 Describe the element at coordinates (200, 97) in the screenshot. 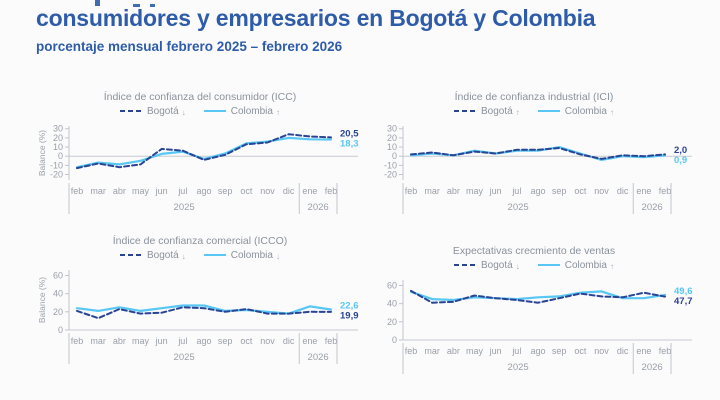

I see `chart-title: Índice de confianza del consumidor (ICC)` at that location.